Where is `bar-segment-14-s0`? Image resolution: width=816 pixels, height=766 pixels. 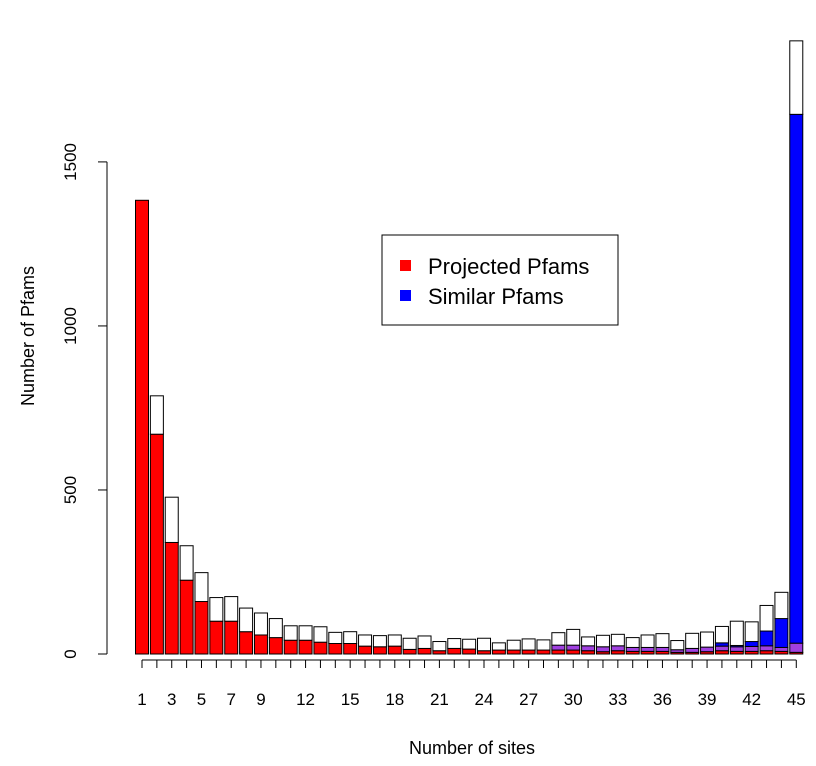 bar-segment-14-s0 is located at coordinates (335, 649).